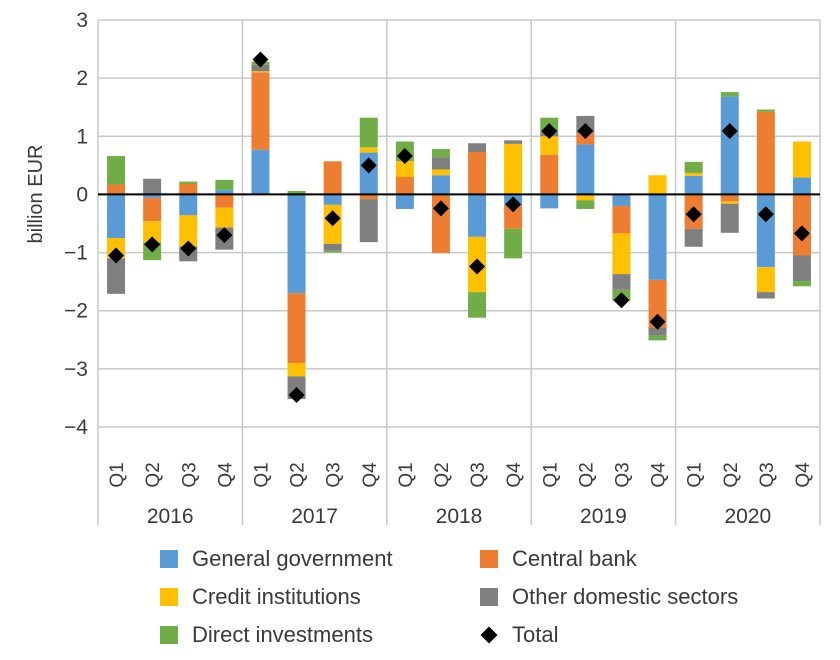 The width and height of the screenshot is (840, 660). What do you see at coordinates (36, 194) in the screenshot?
I see `y-axis-label: billion EUR` at bounding box center [36, 194].